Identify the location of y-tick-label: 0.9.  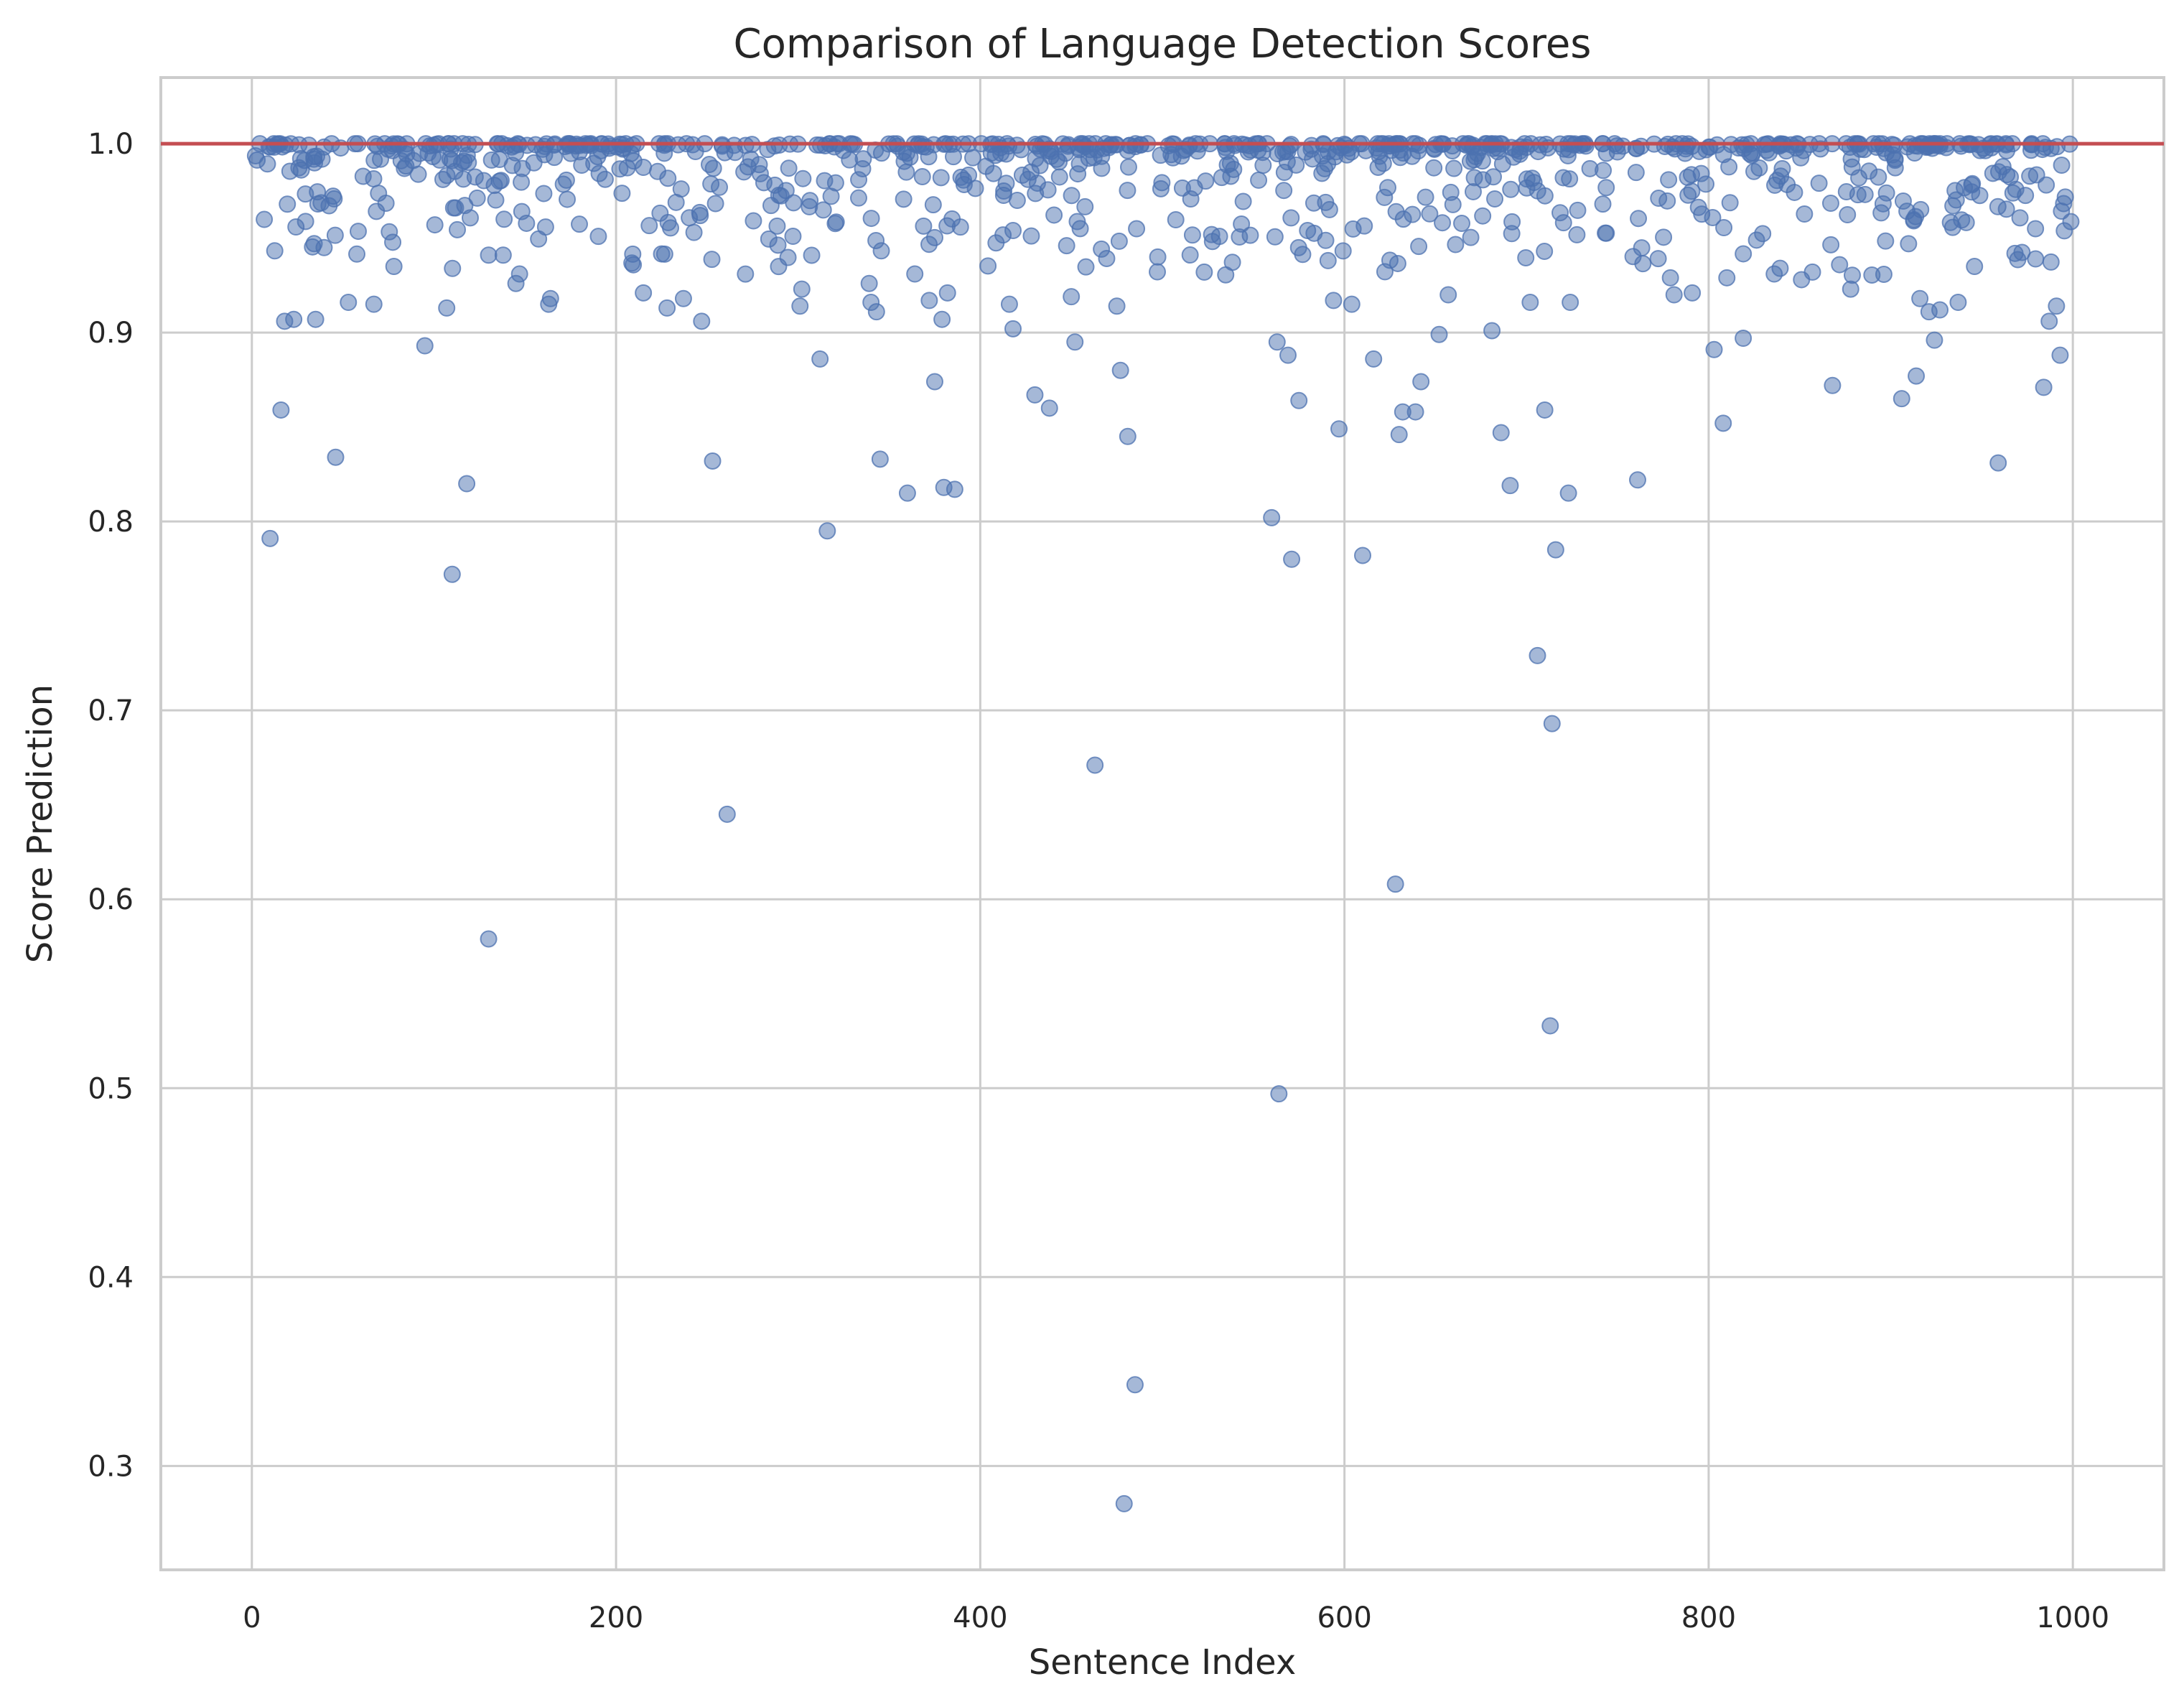
(111, 334).